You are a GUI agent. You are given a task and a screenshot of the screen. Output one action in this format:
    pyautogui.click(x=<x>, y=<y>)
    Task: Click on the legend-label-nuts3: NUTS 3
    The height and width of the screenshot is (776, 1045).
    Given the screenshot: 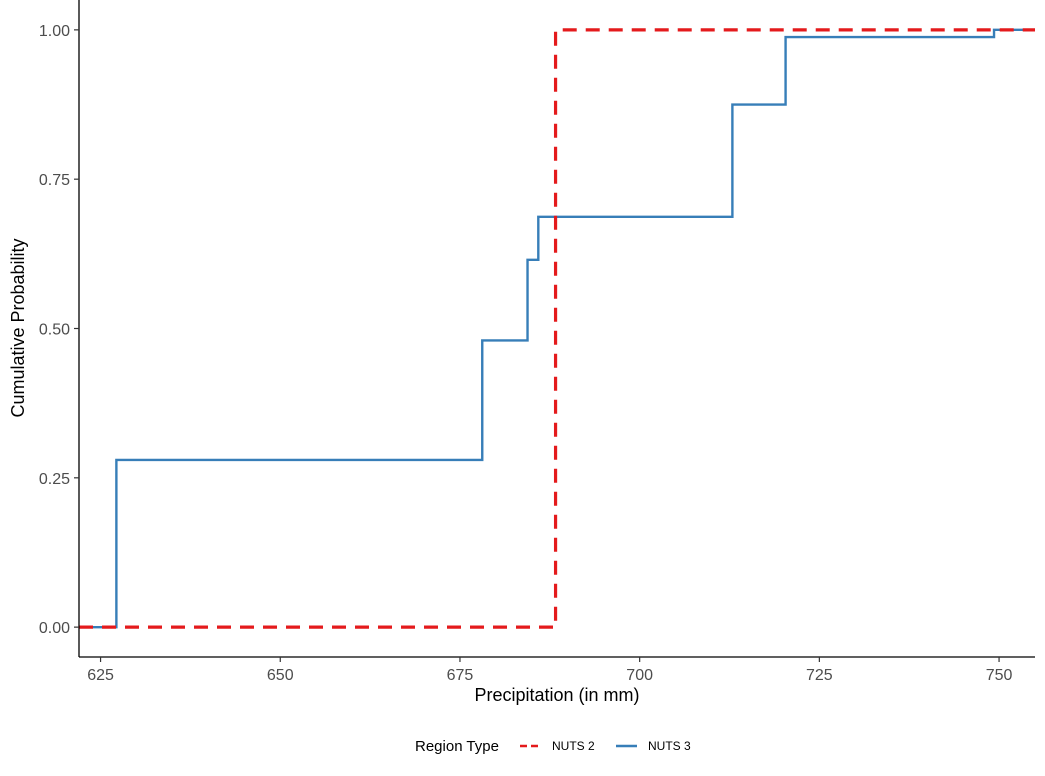 What is the action you would take?
    pyautogui.click(x=669, y=746)
    